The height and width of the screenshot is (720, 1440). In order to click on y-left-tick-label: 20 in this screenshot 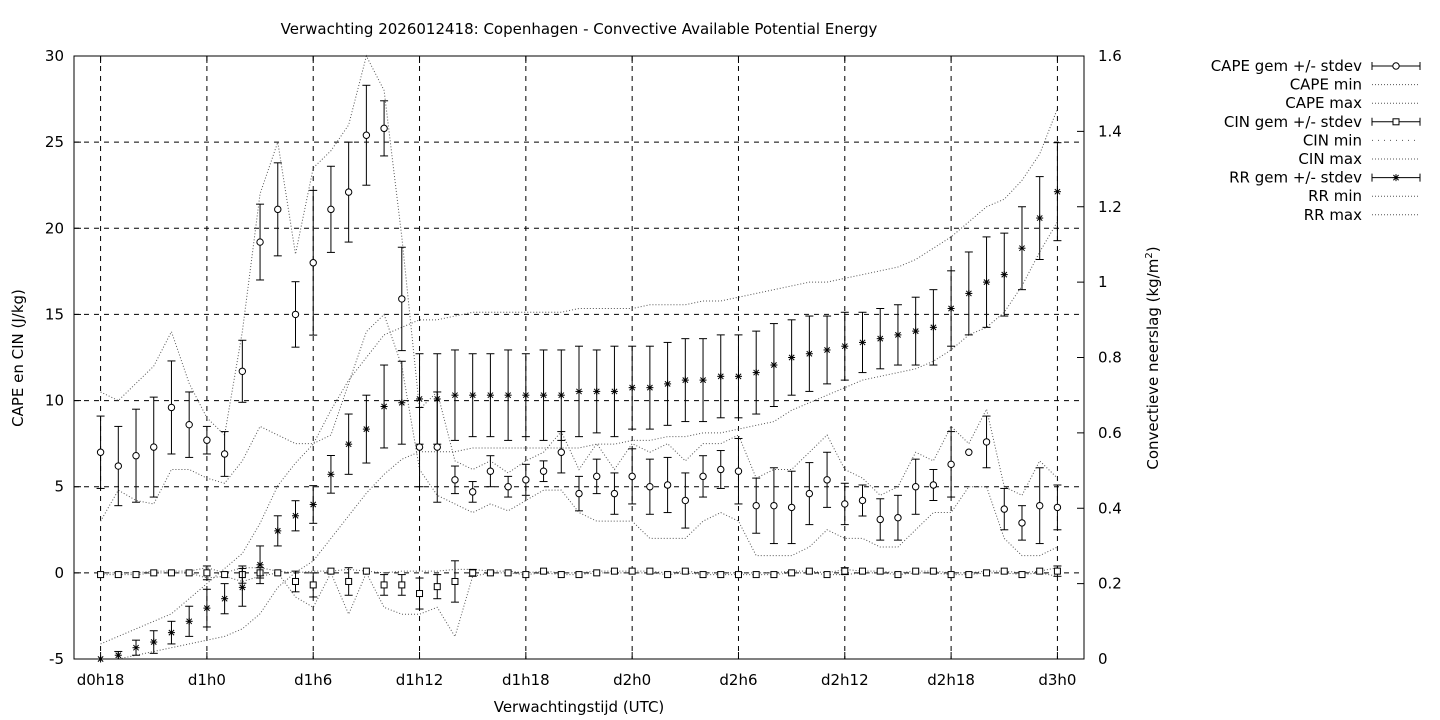, I will do `click(54, 228)`.